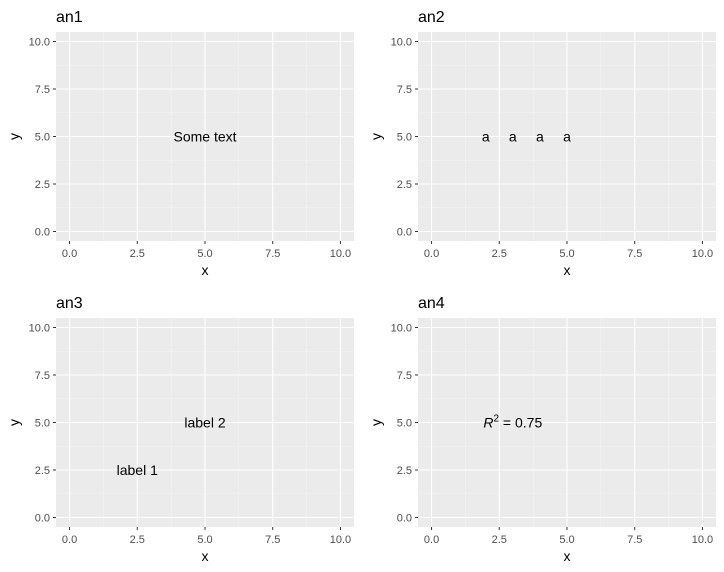 The width and height of the screenshot is (724, 572). What do you see at coordinates (204, 423) in the screenshot?
I see `annotation-text: label 2` at bounding box center [204, 423].